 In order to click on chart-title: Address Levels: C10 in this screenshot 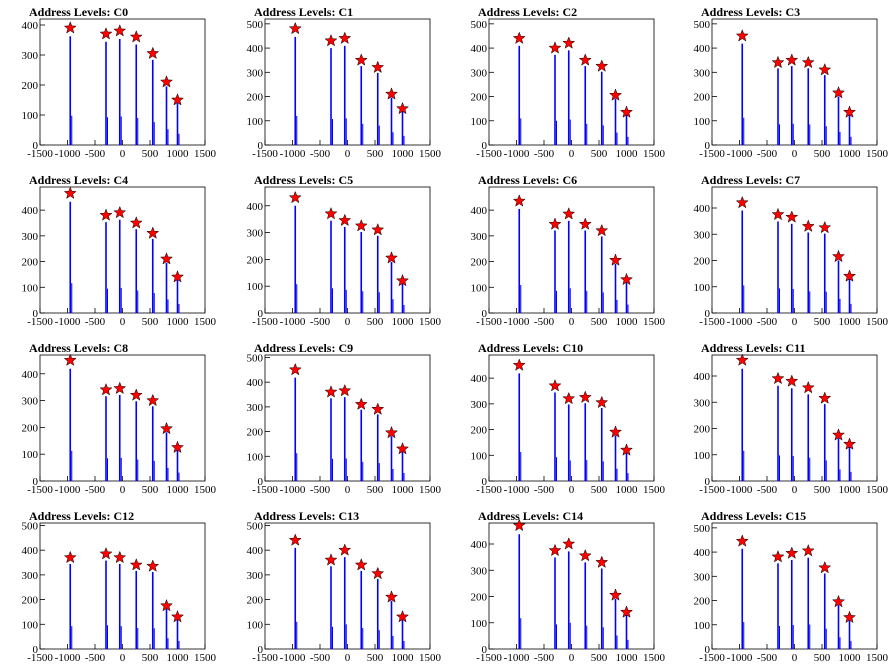, I will do `click(530, 348)`.